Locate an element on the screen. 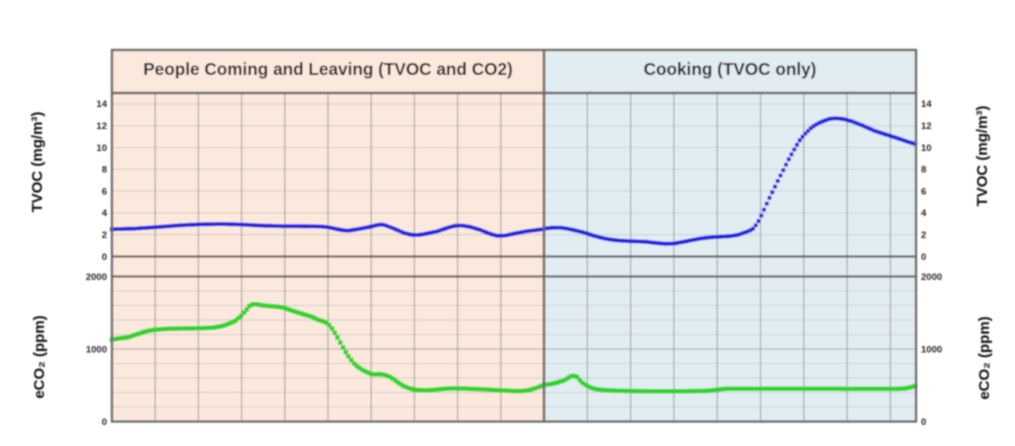  svg-text: Cooking (TVOC only) is located at coordinates (730, 69).